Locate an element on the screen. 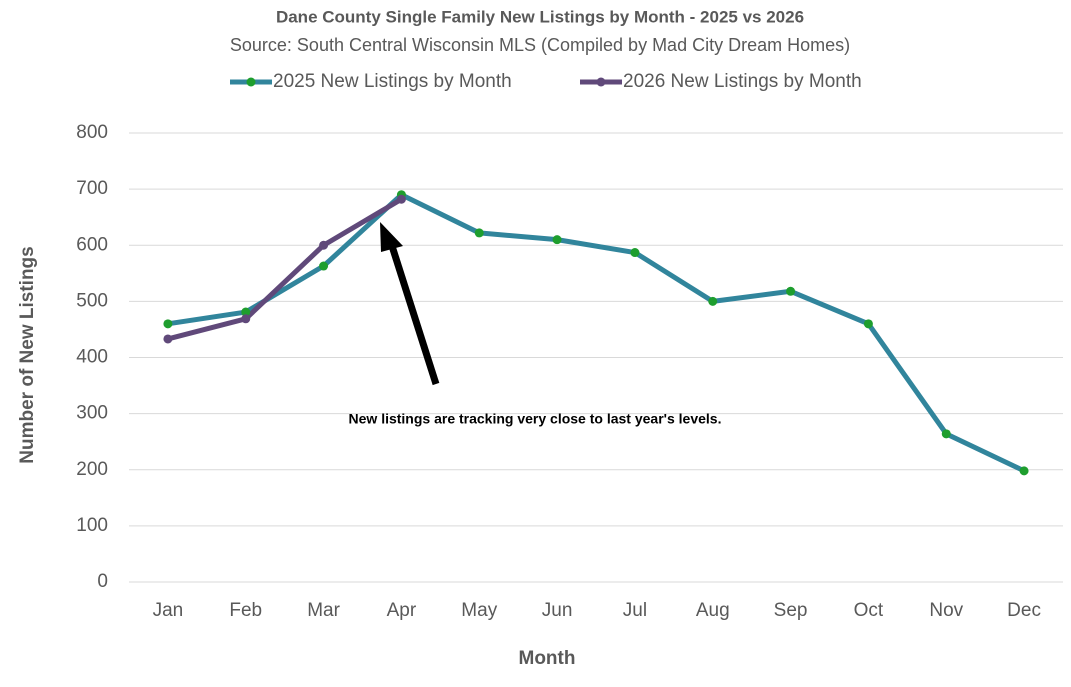 Image resolution: width=1071 pixels, height=687 pixels. x-tick-label: May is located at coordinates (479, 610).